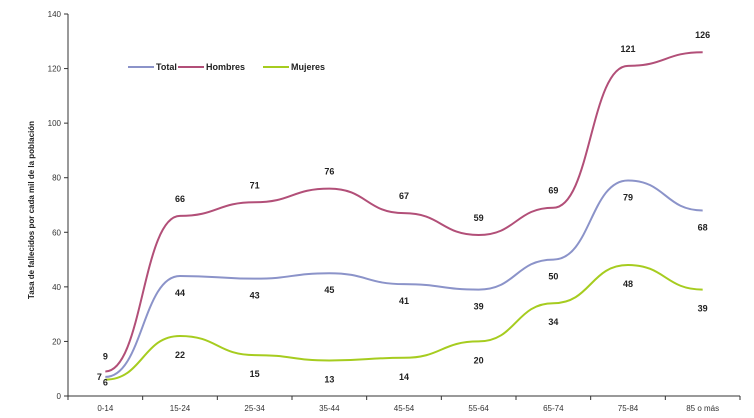 The width and height of the screenshot is (754, 418). I want to click on x-tick-label: 45-54, so click(404, 408).